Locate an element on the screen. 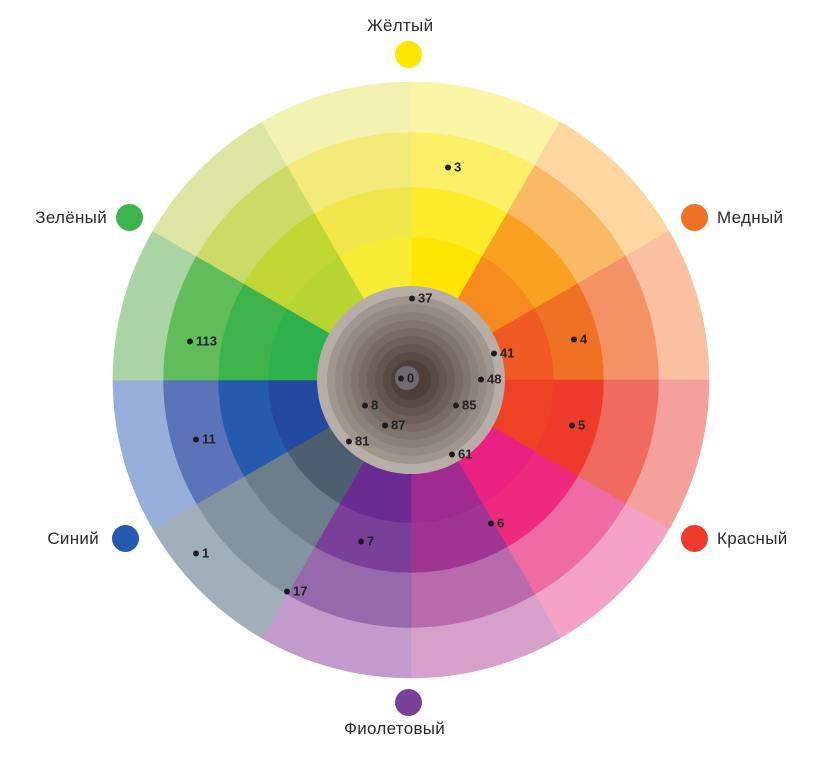  marker-0: 0 is located at coordinates (406, 378).